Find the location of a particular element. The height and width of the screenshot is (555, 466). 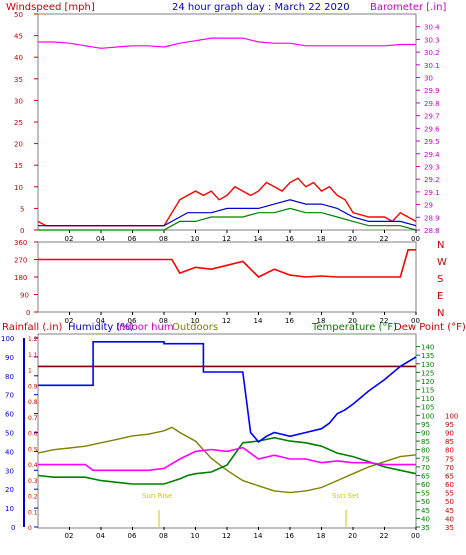

wind-xtick-label: 00 is located at coordinates (415, 239).